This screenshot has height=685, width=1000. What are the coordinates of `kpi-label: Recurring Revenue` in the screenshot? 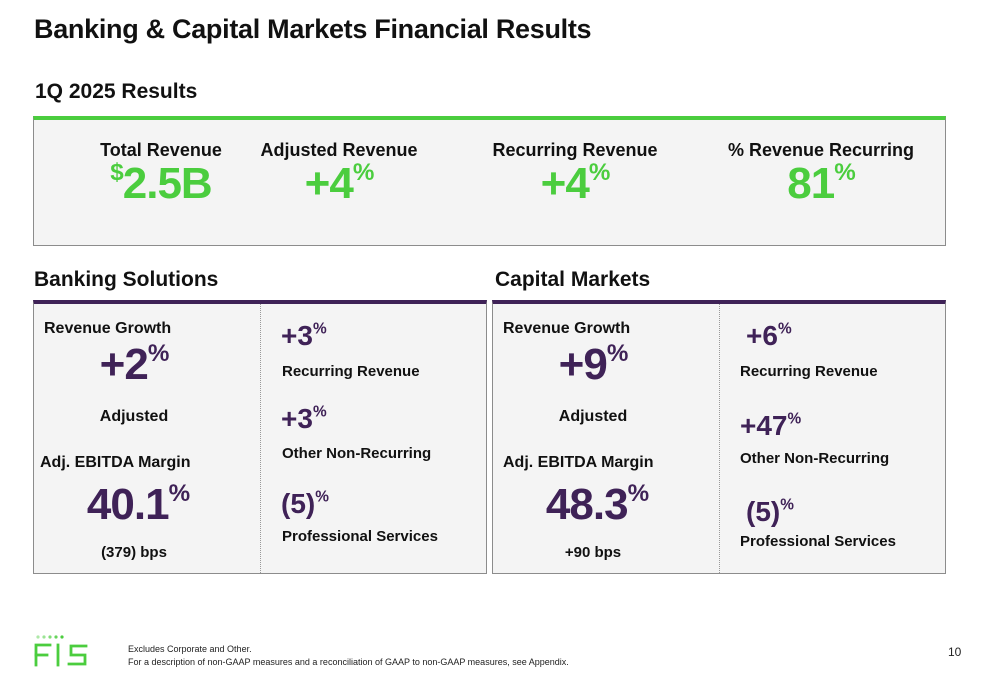 It's located at (575, 150).